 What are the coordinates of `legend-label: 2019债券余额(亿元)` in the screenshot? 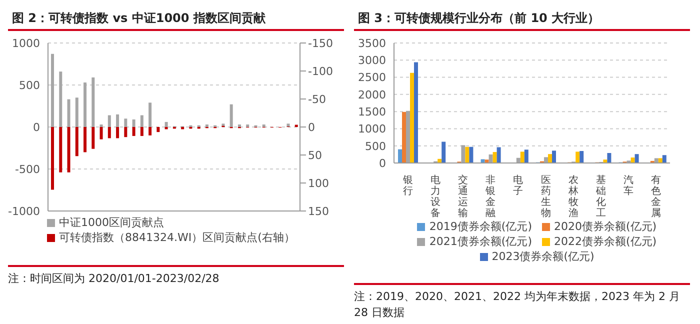 It's located at (480, 226).